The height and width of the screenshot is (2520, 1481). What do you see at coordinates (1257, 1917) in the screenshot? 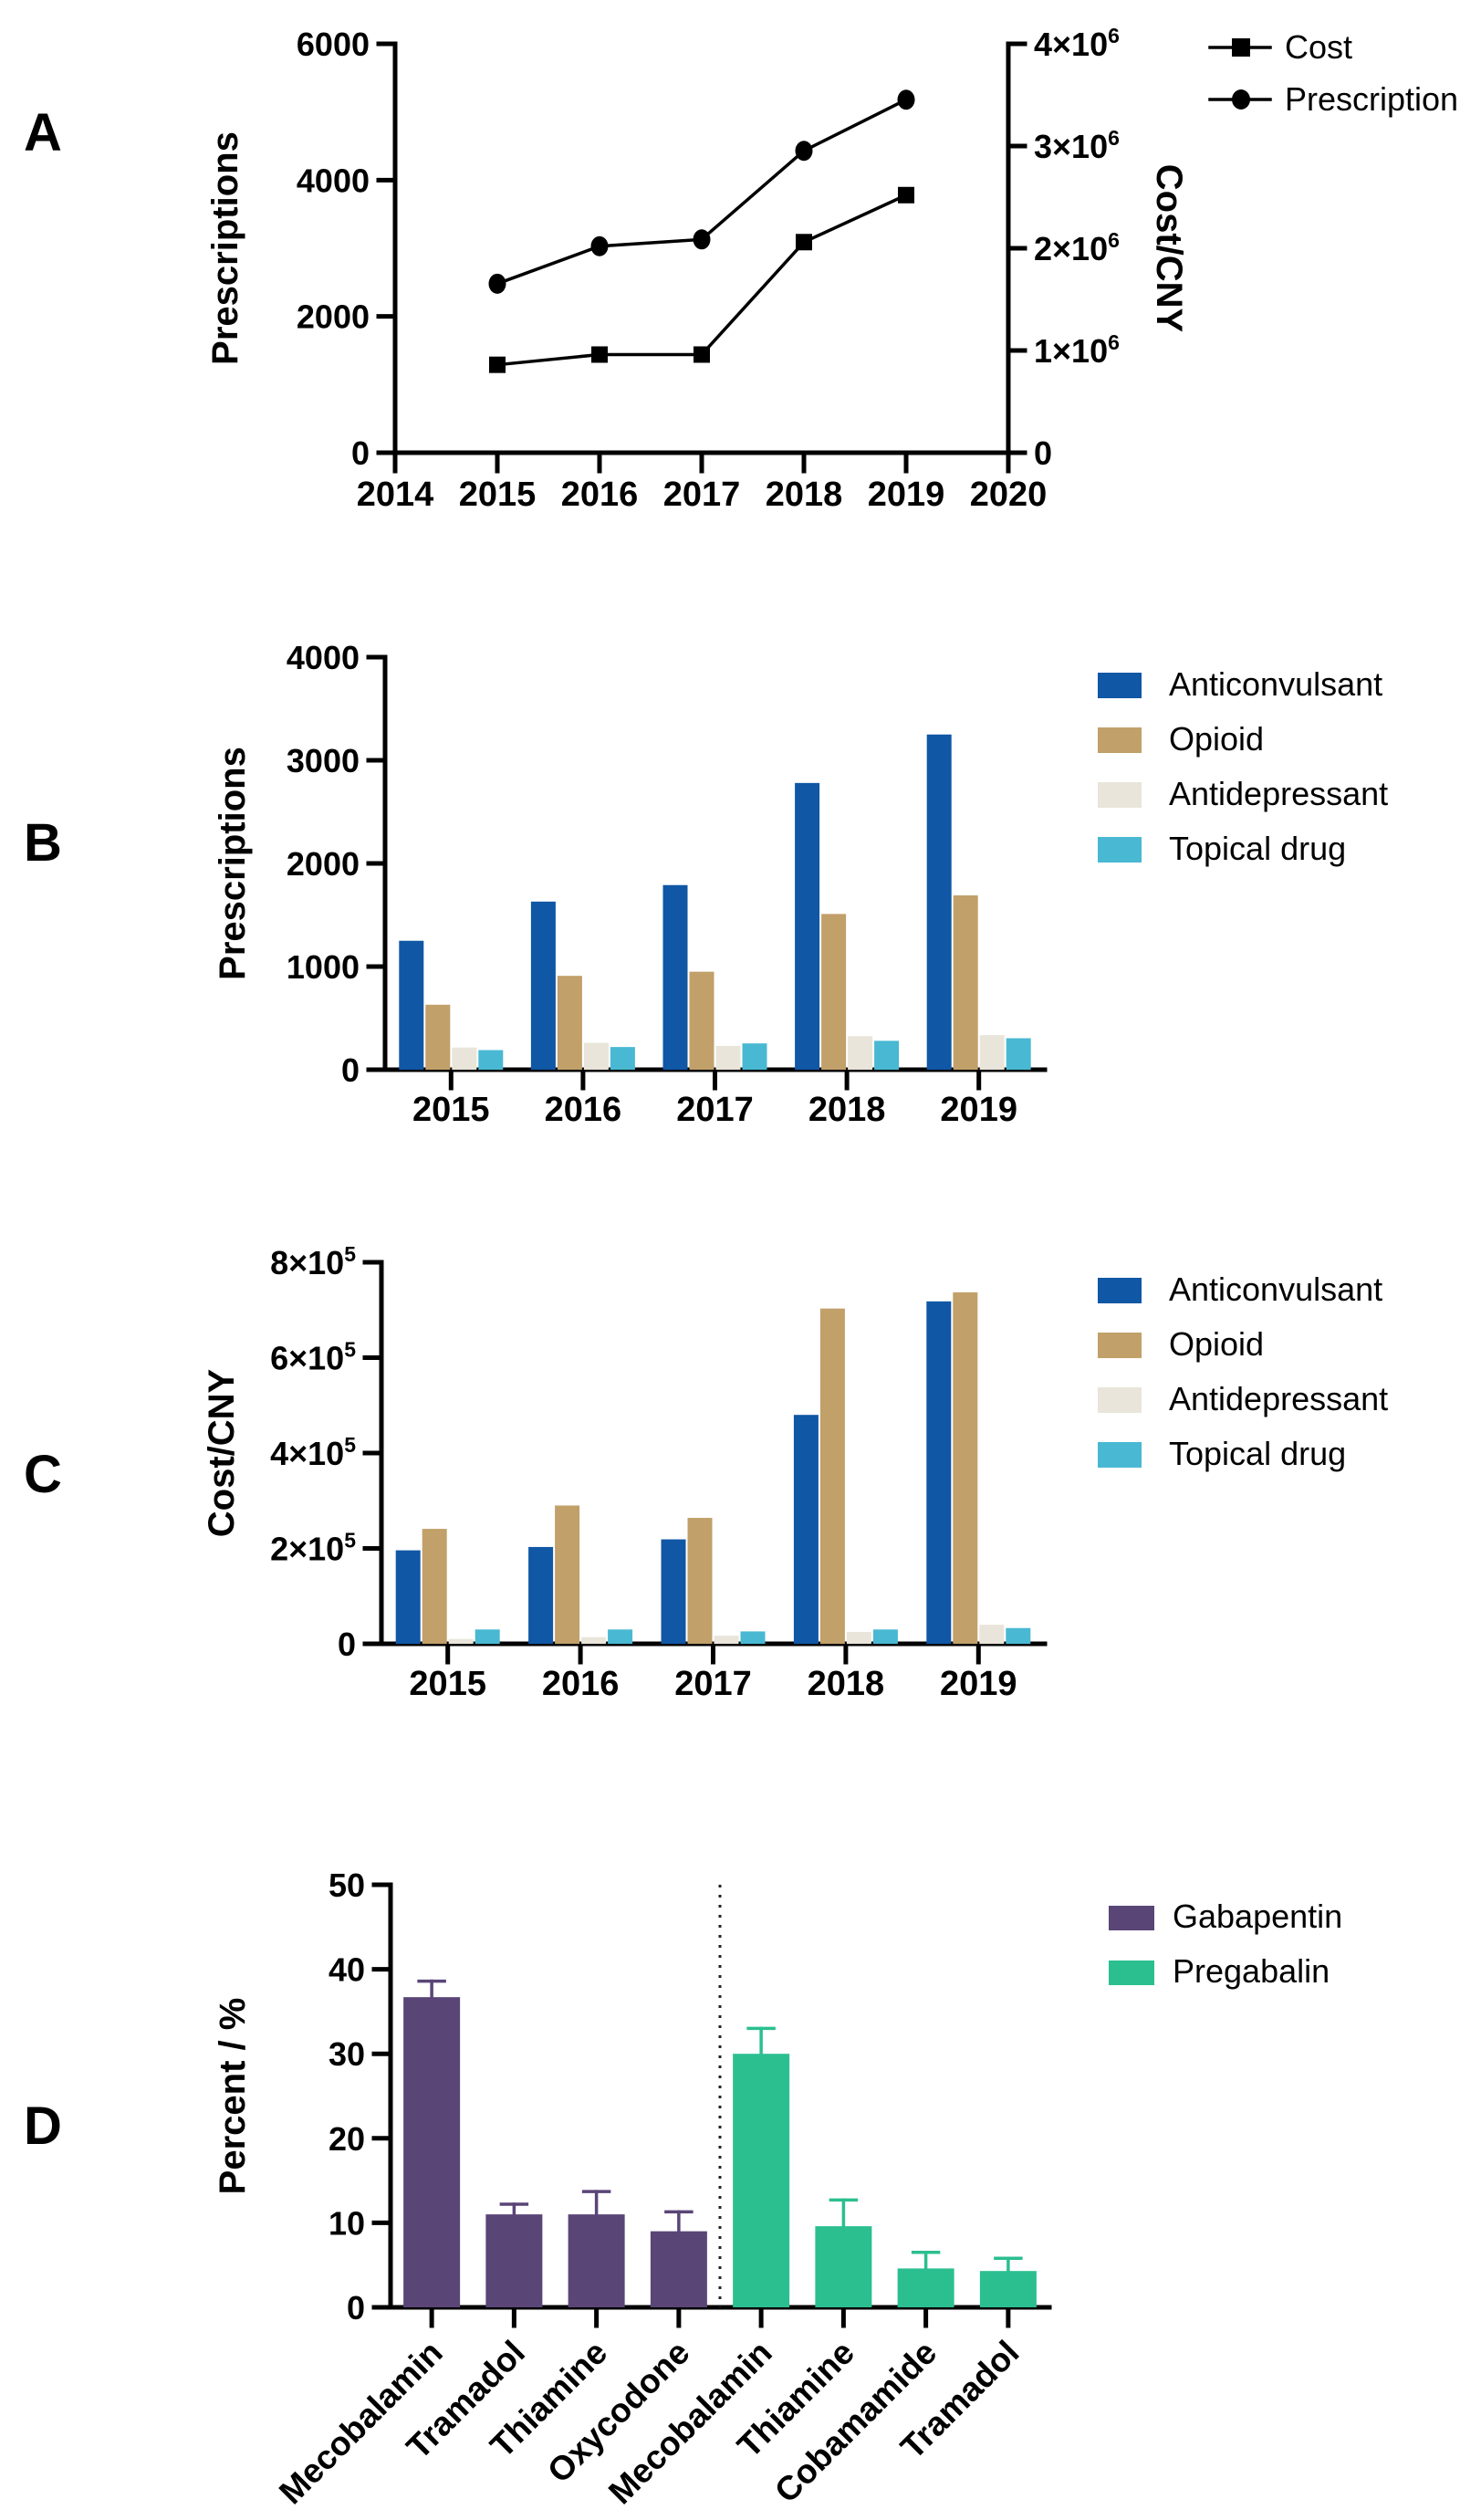
I see `legend-label: Gabapentin` at bounding box center [1257, 1917].